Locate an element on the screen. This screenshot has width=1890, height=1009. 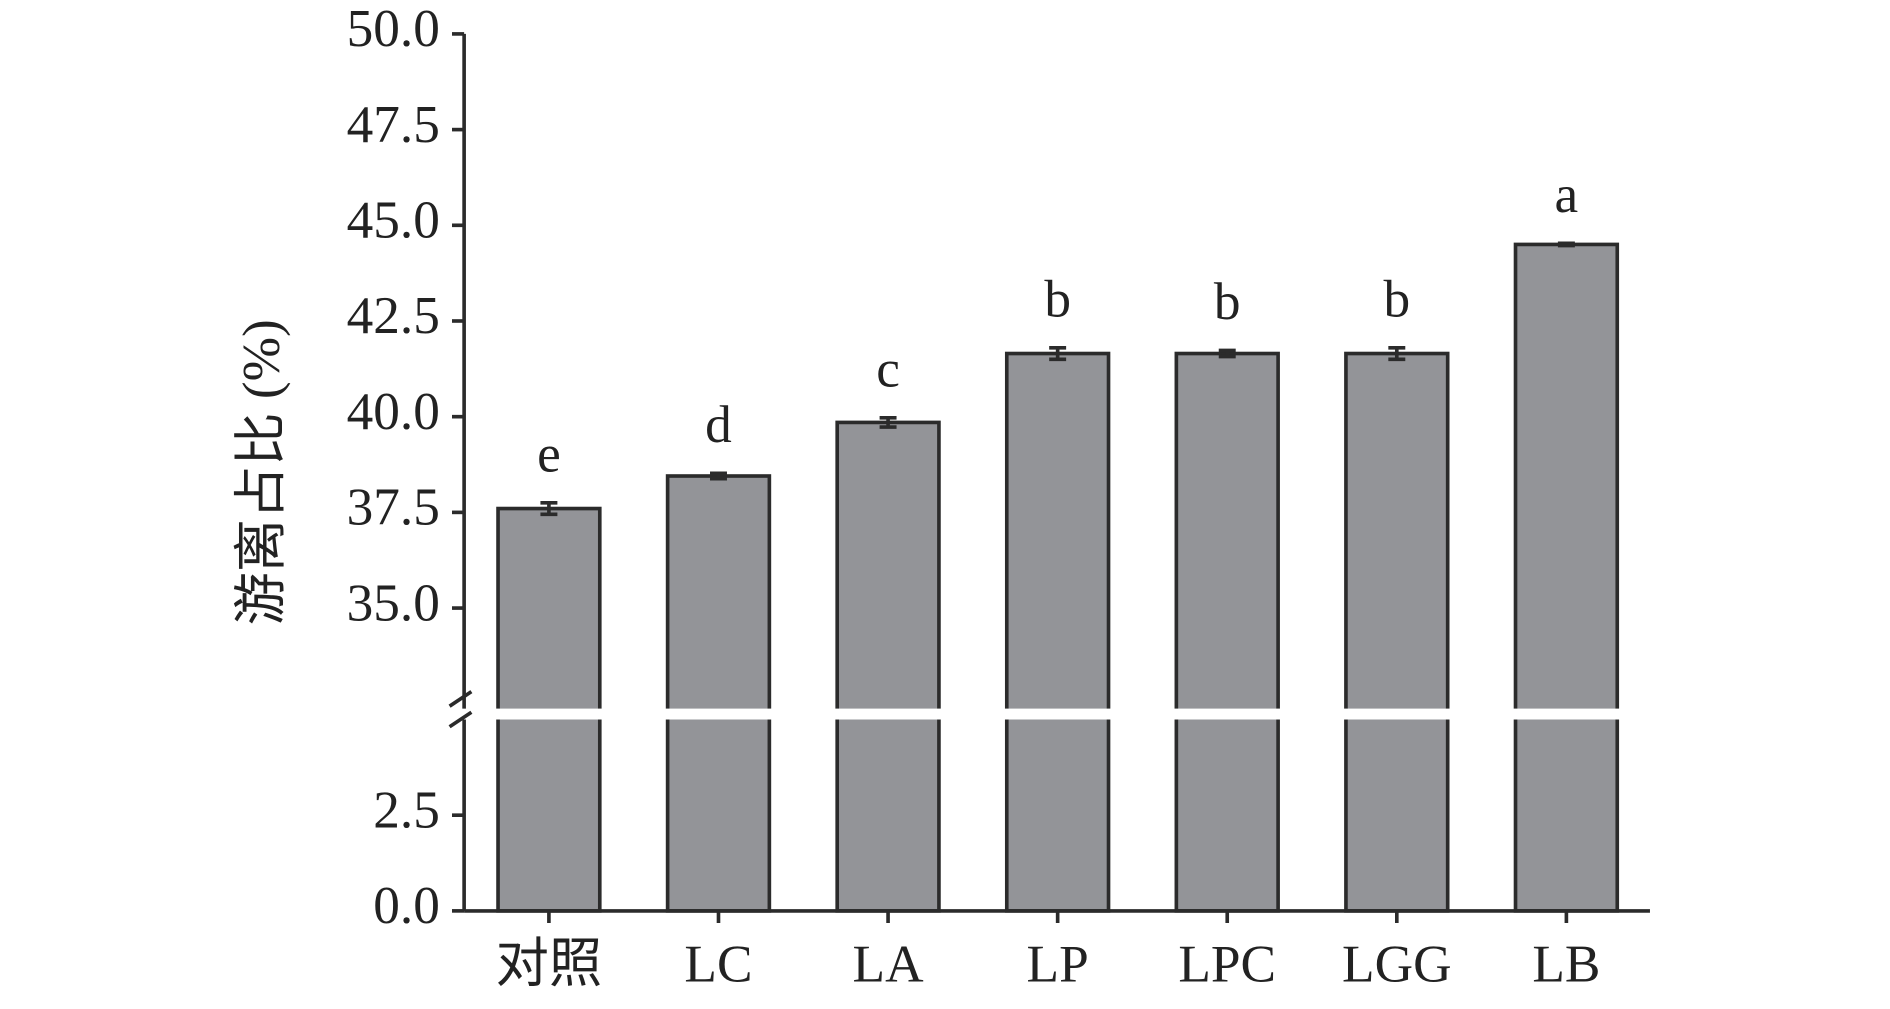
y-tick-label: 45.0 is located at coordinates (393, 220).